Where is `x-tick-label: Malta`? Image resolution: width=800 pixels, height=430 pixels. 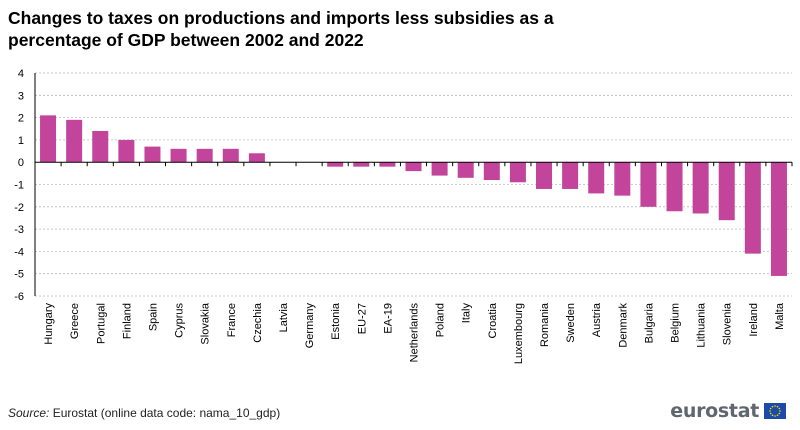
x-tick-label: Malta is located at coordinates (780, 316).